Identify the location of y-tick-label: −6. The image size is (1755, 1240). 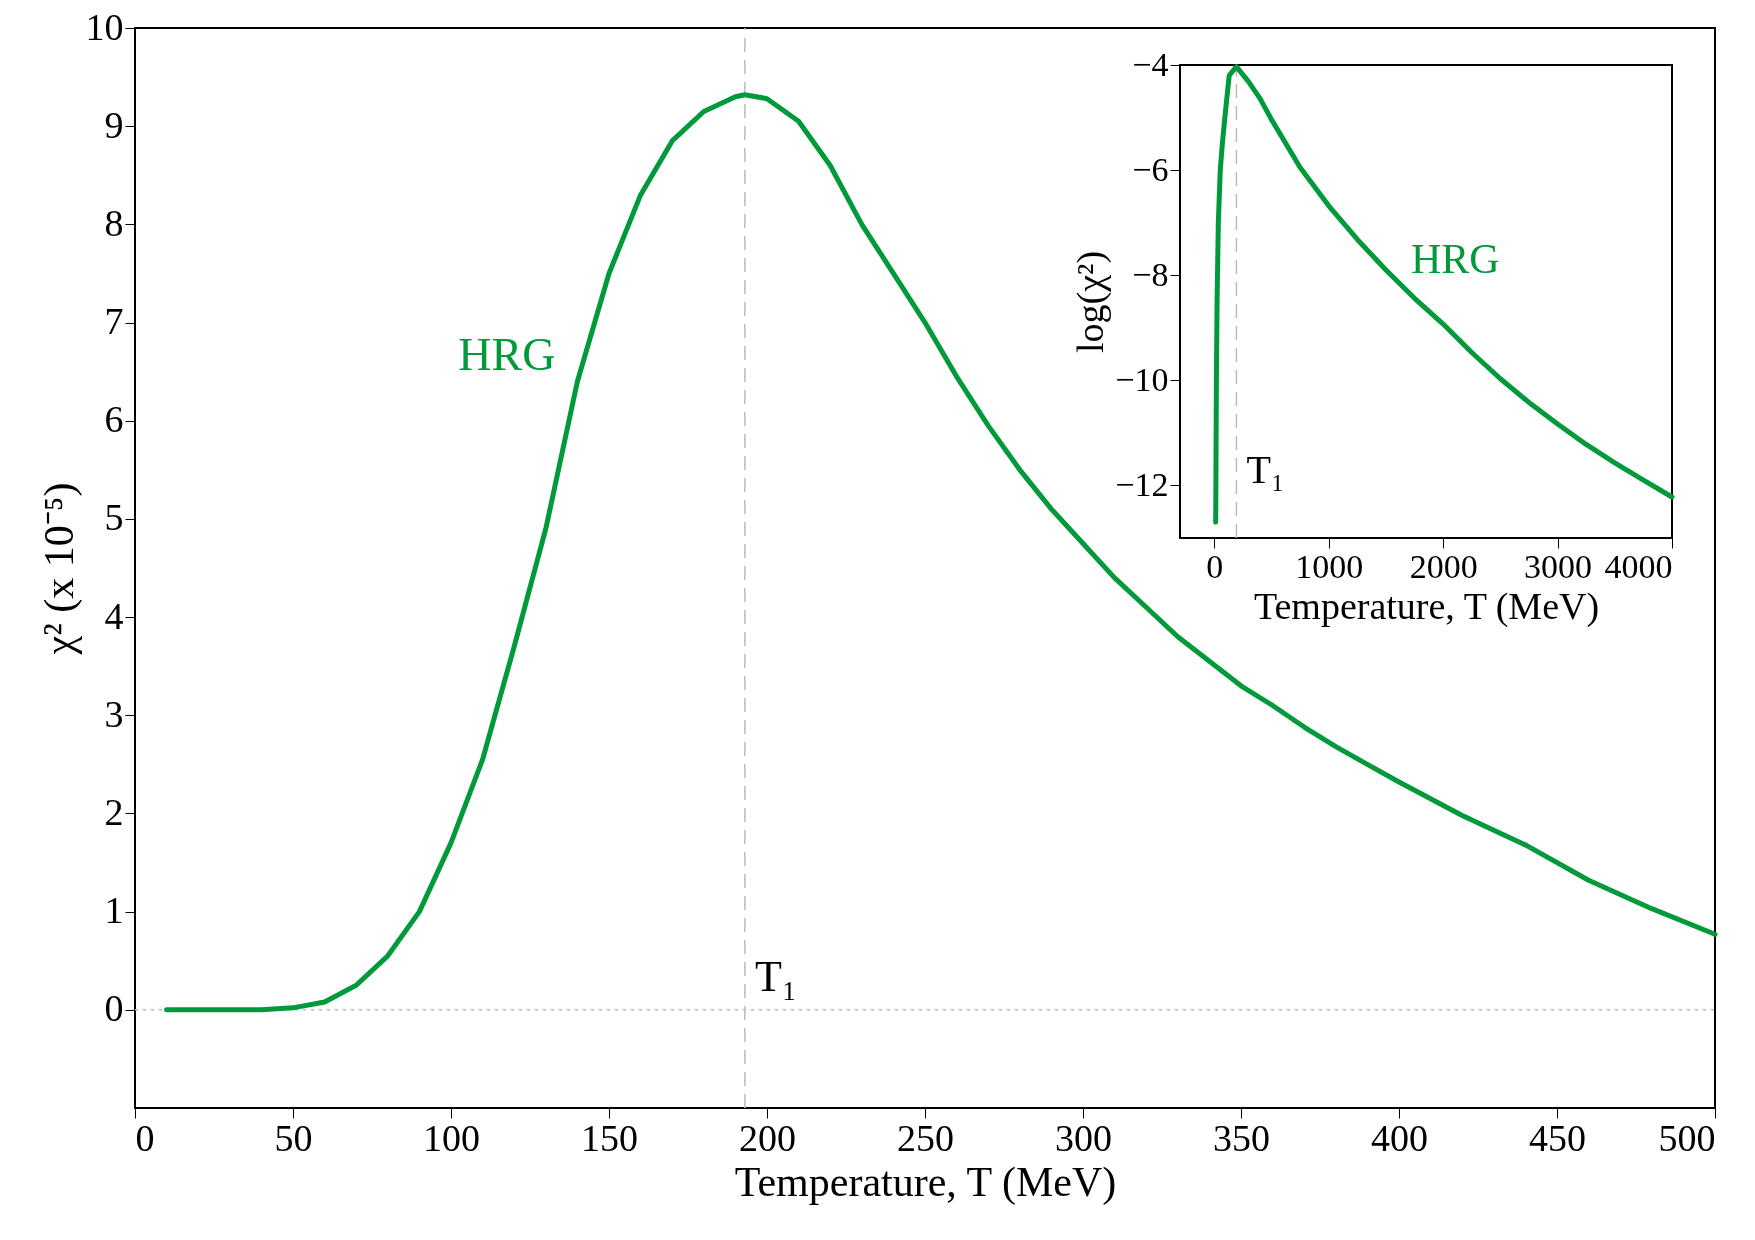
(1150, 169).